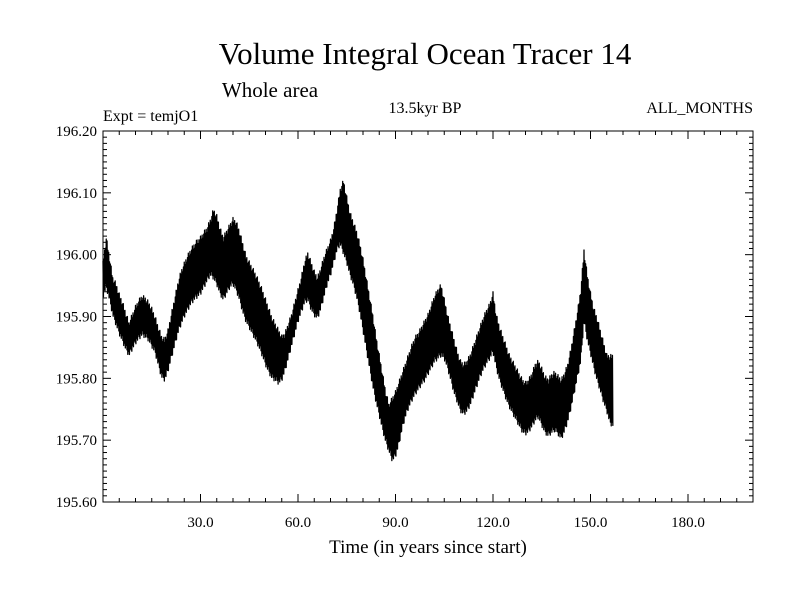  Describe the element at coordinates (428, 547) in the screenshot. I see `x-axis-label: Time (in years since start)` at that location.